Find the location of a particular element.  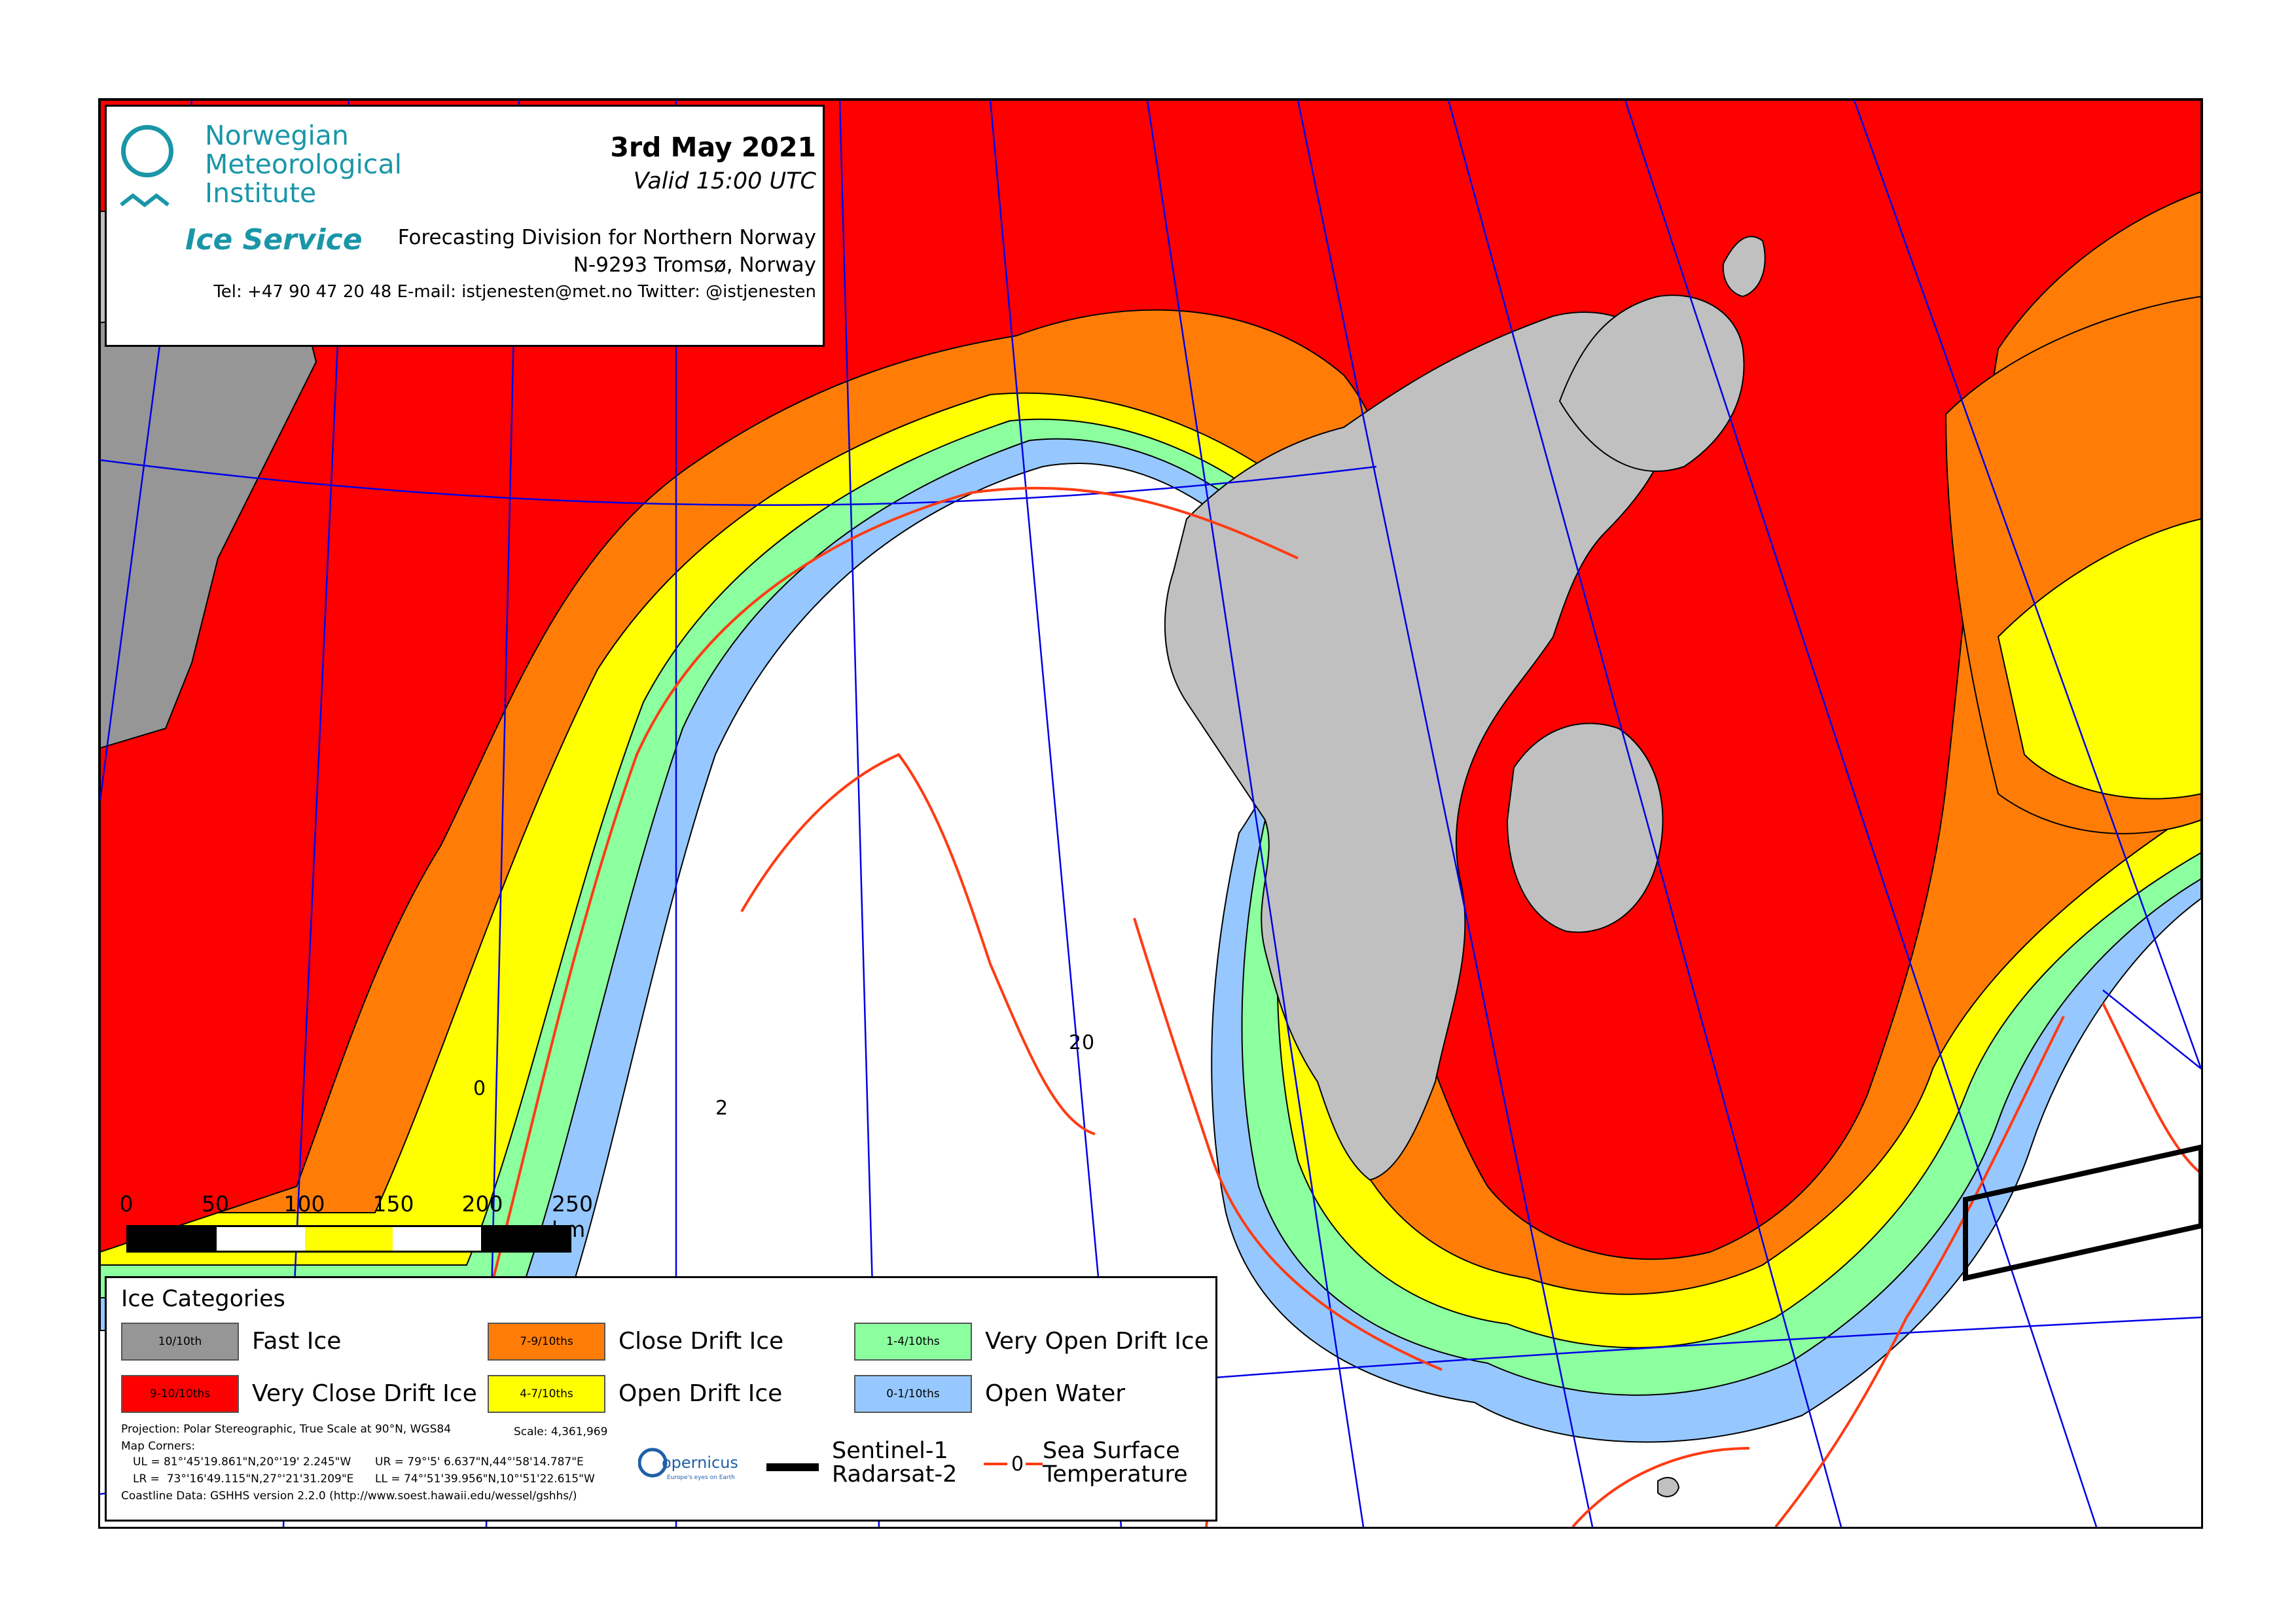

met-logo-wave-icon is located at coordinates (145, 200).